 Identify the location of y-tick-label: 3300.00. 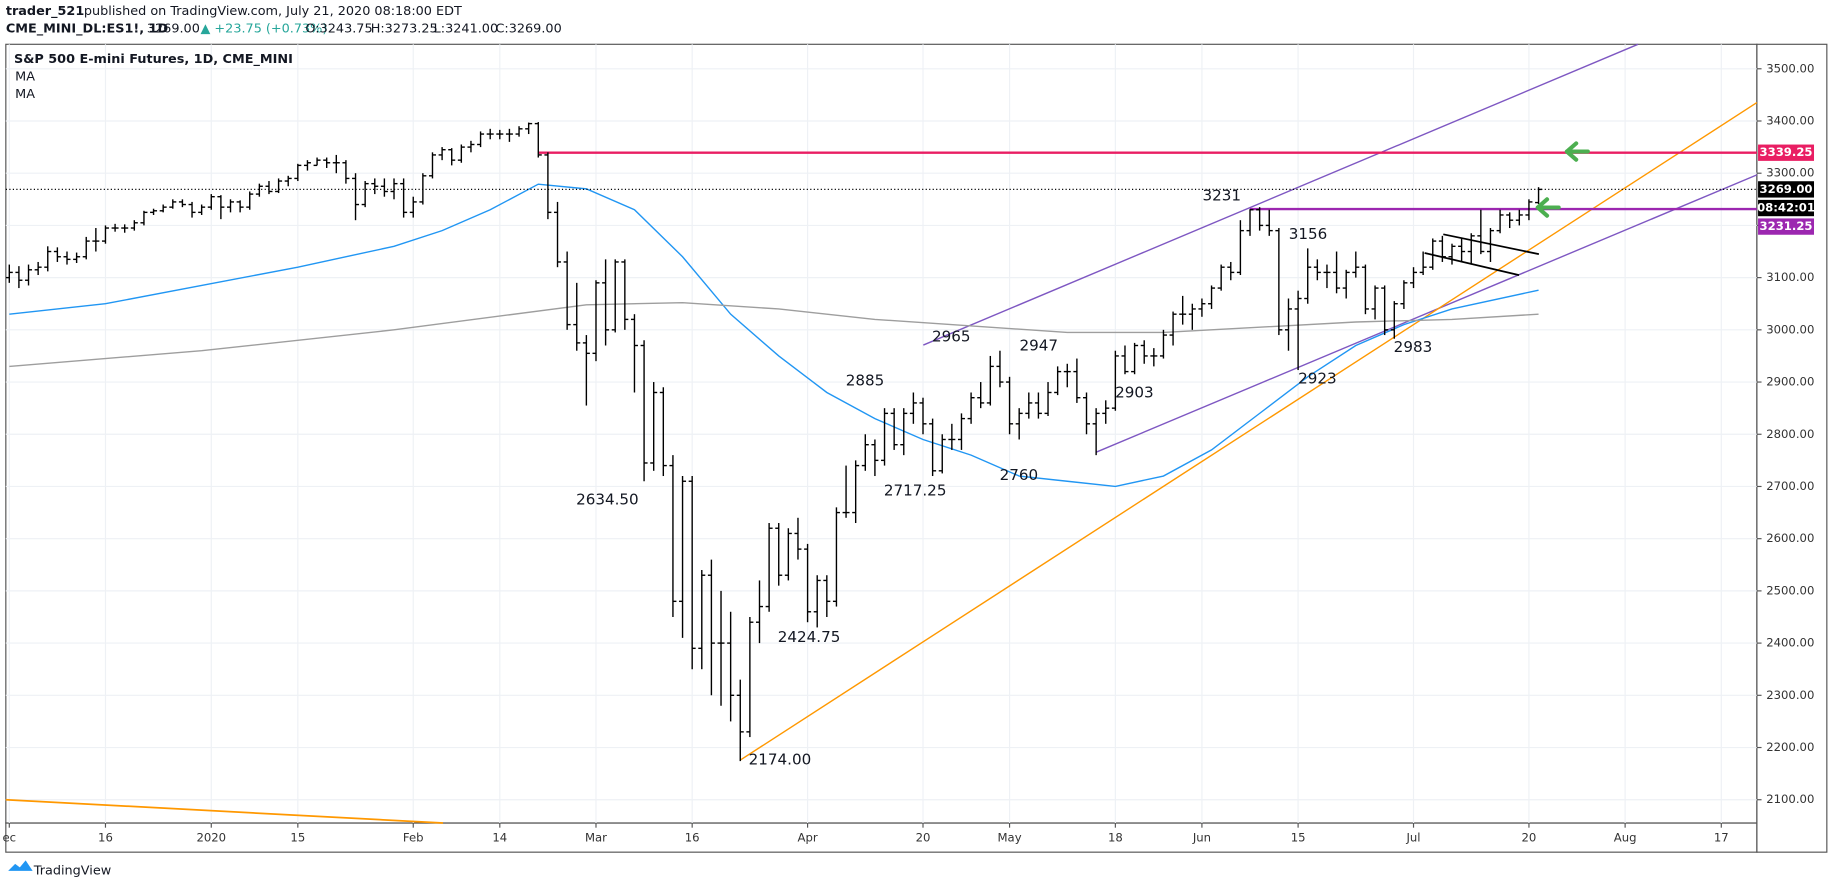
(1790, 173).